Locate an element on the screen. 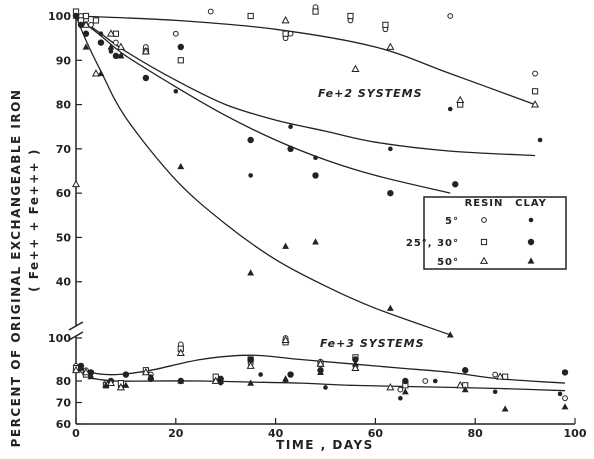  y-tick-label-lower: 60 is located at coordinates (64, 424).